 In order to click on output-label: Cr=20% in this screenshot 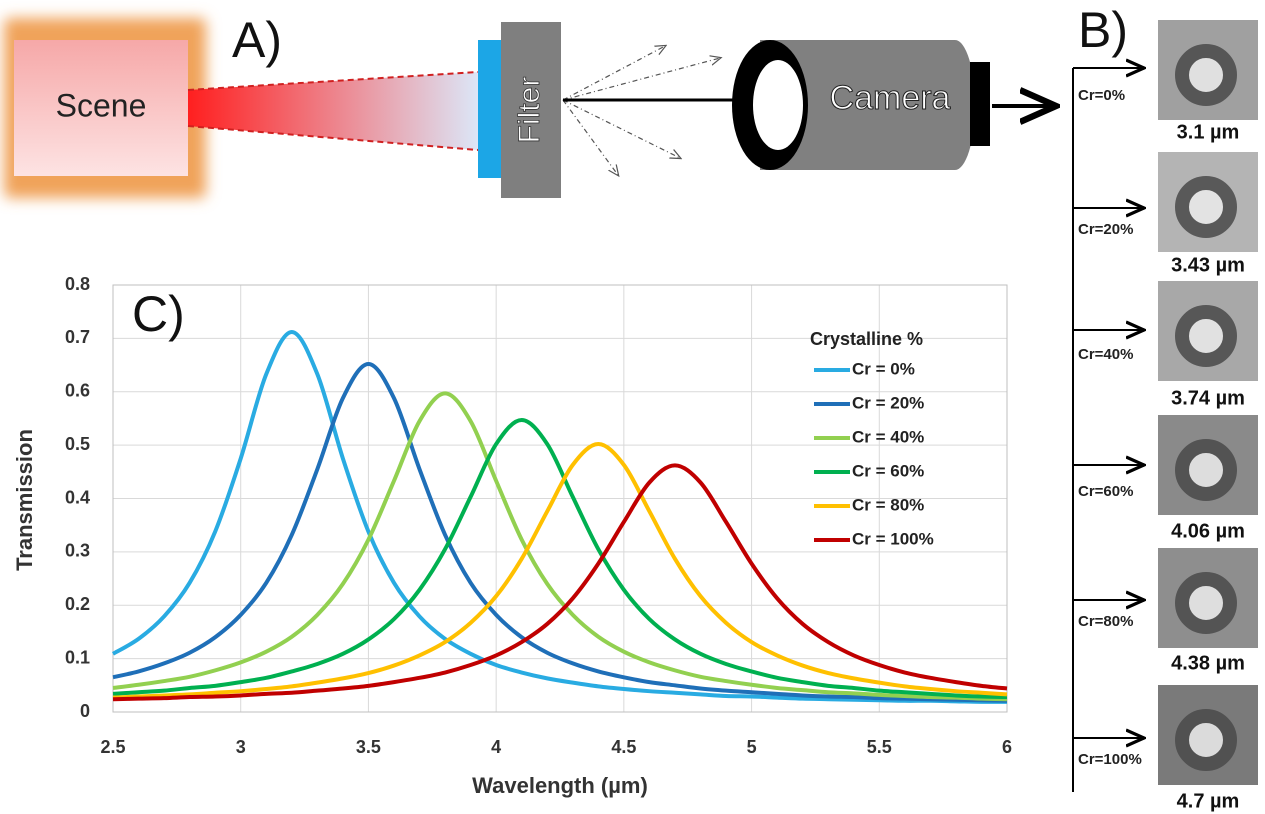, I will do `click(1105, 229)`.